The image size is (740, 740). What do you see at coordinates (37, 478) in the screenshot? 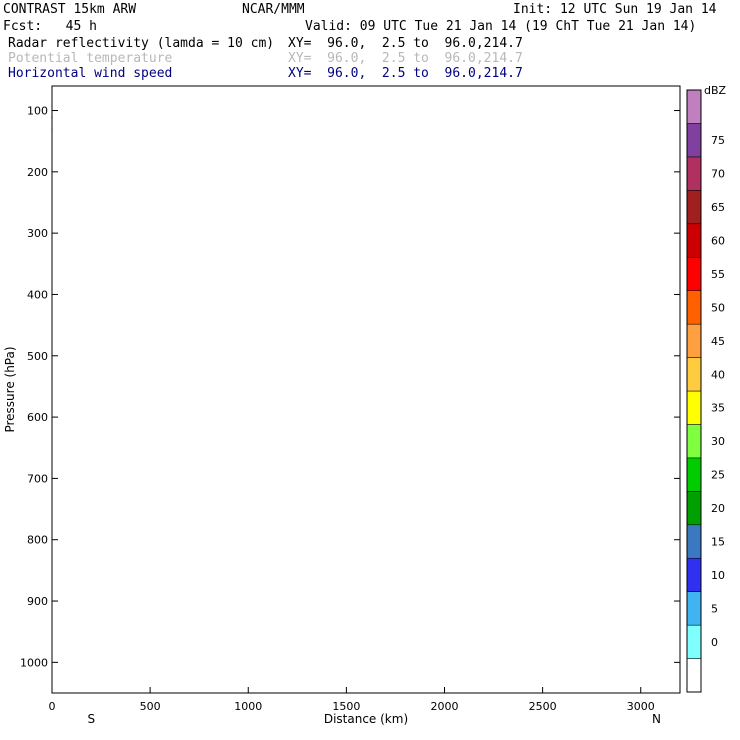
I see `y-tick-label: 700` at bounding box center [37, 478].